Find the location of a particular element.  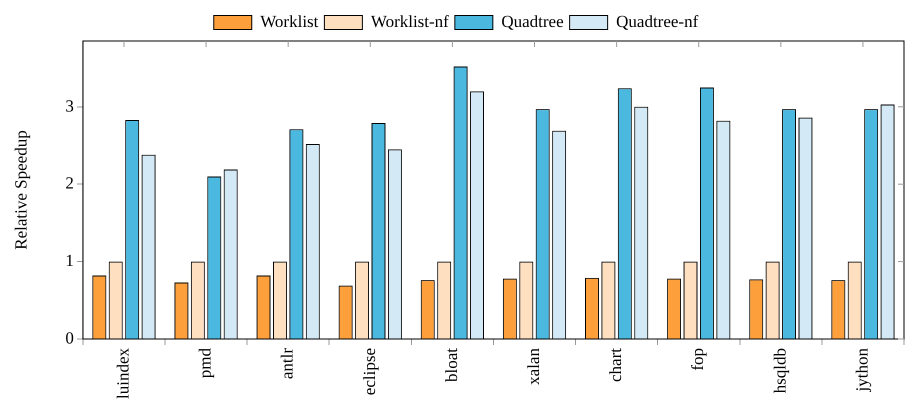

legend-label: Worklist is located at coordinates (289, 21).